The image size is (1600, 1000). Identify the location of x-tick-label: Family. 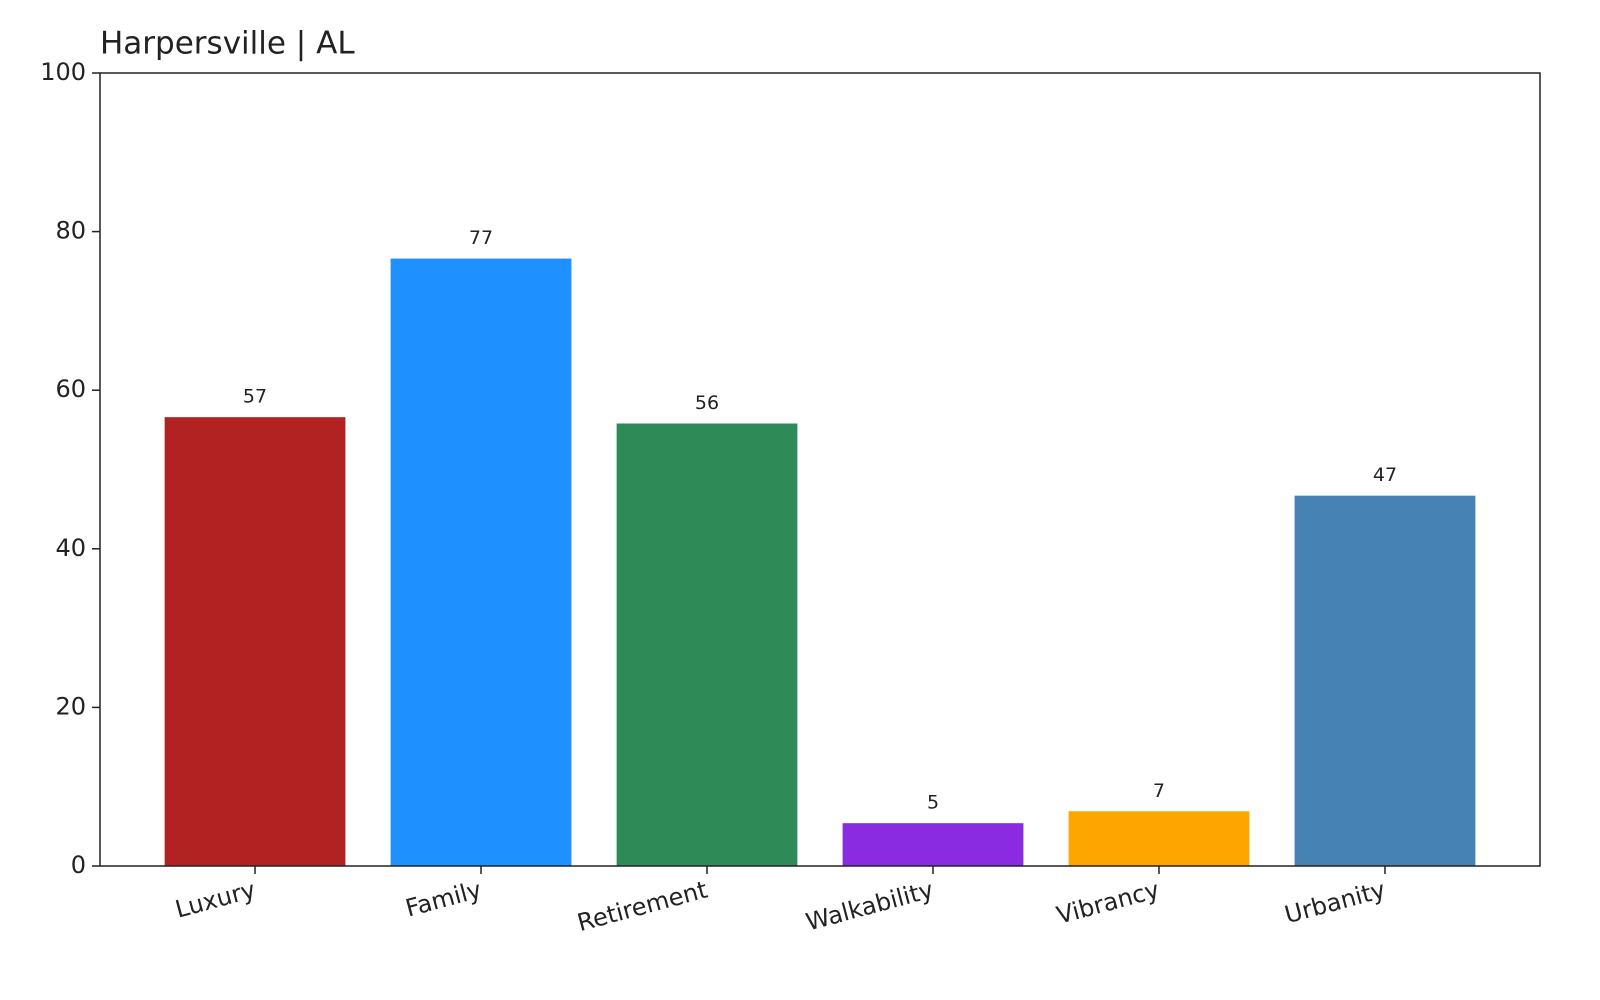
(444, 899).